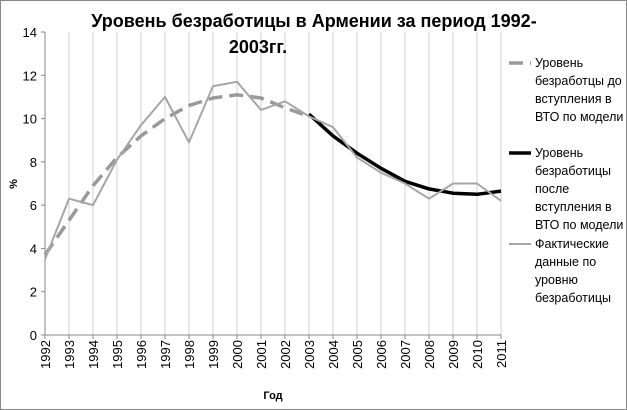 The image size is (627, 410). Describe the element at coordinates (333, 354) in the screenshot. I see `x-tick-label: 2004` at that location.